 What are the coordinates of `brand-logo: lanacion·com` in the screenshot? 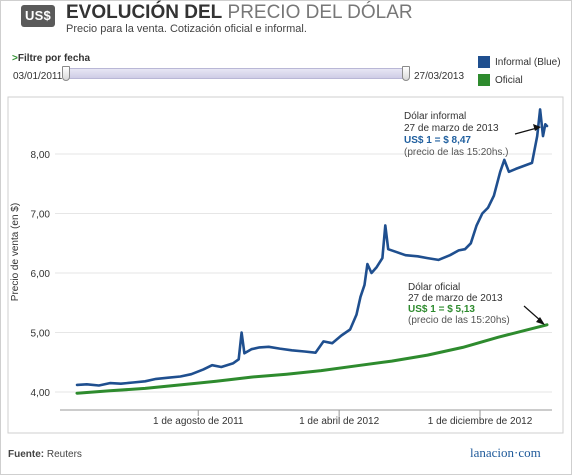 It's located at (505, 452).